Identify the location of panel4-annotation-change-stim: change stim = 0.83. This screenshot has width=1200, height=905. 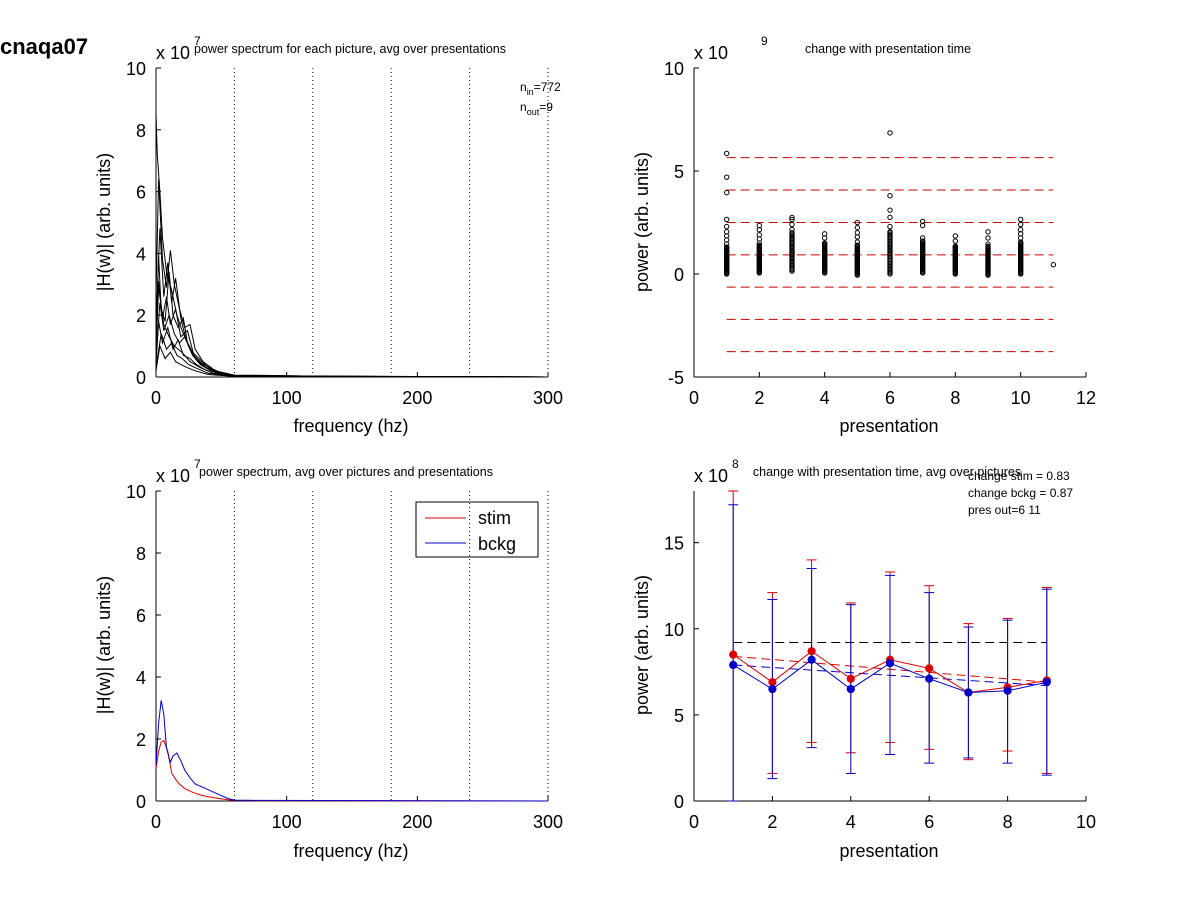
(1019, 476).